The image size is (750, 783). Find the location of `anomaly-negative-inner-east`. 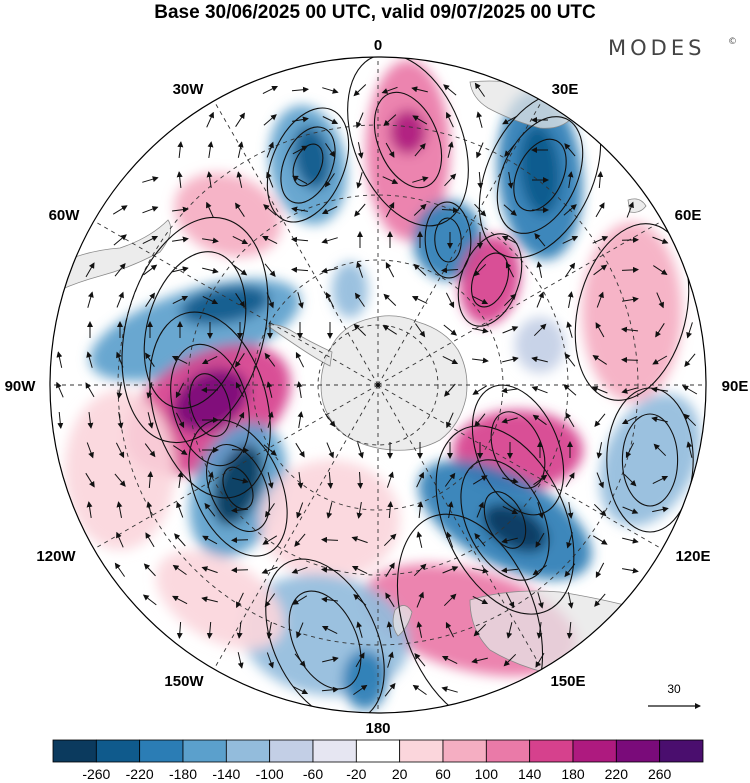

anomaly-negative-inner-east is located at coordinates (540, 345).